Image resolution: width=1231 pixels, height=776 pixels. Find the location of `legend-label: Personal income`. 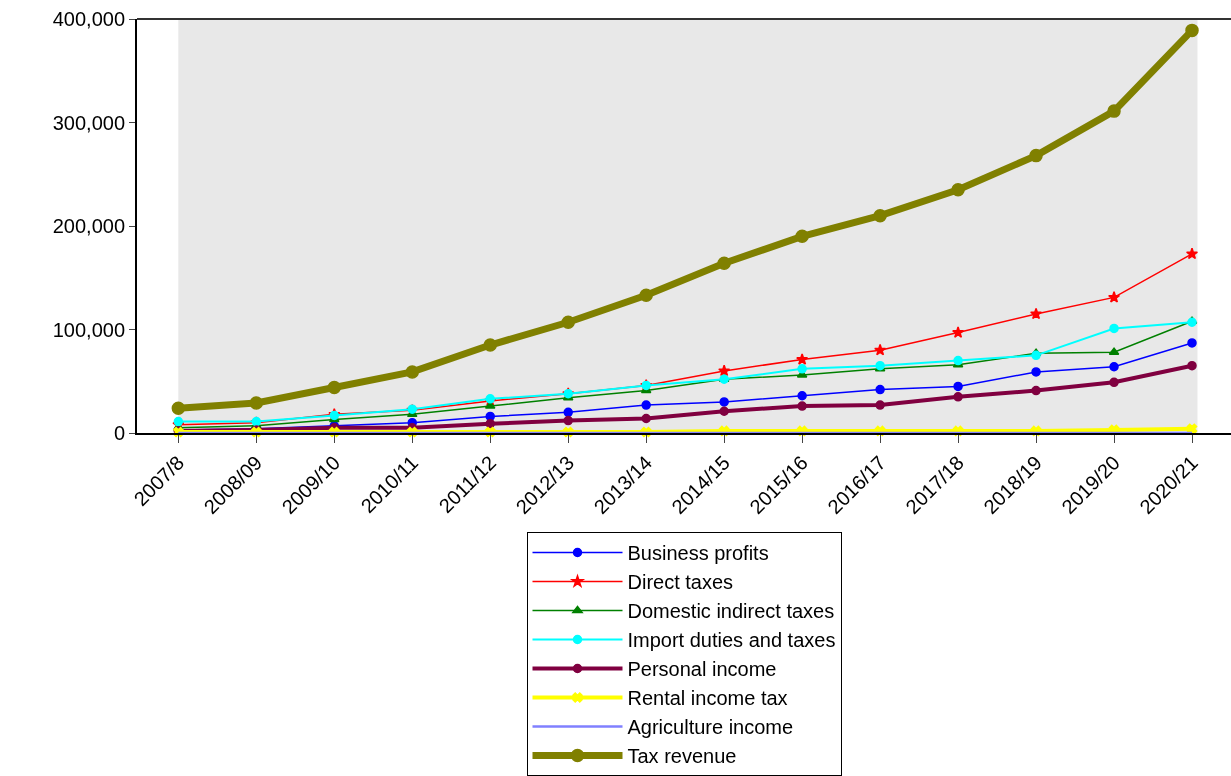

legend-label: Personal income is located at coordinates (702, 669).